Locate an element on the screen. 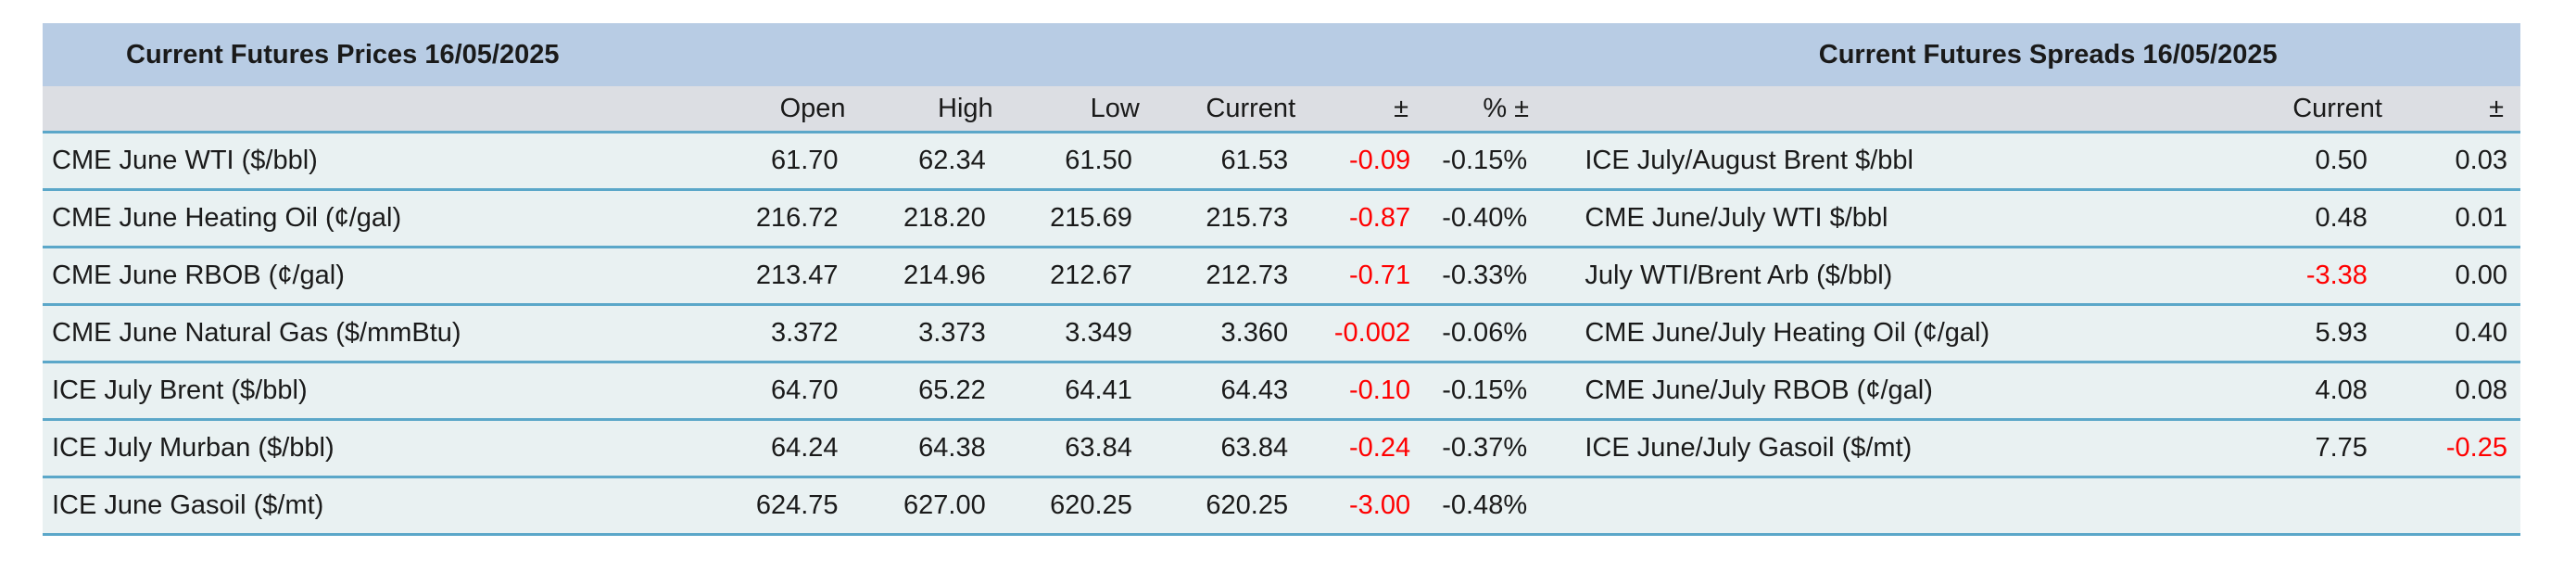  spread-current: 4.08 is located at coordinates (2259, 392).